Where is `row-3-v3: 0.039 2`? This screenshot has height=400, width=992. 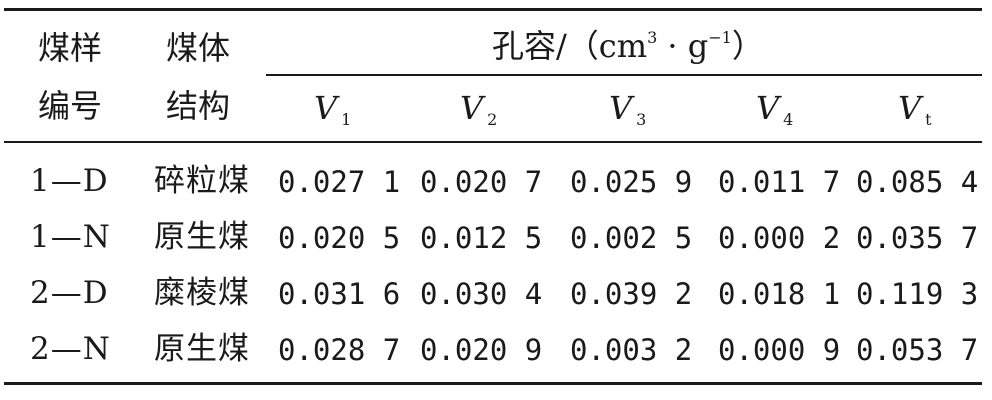
row-3-v3: 0.039 2 is located at coordinates (631, 294).